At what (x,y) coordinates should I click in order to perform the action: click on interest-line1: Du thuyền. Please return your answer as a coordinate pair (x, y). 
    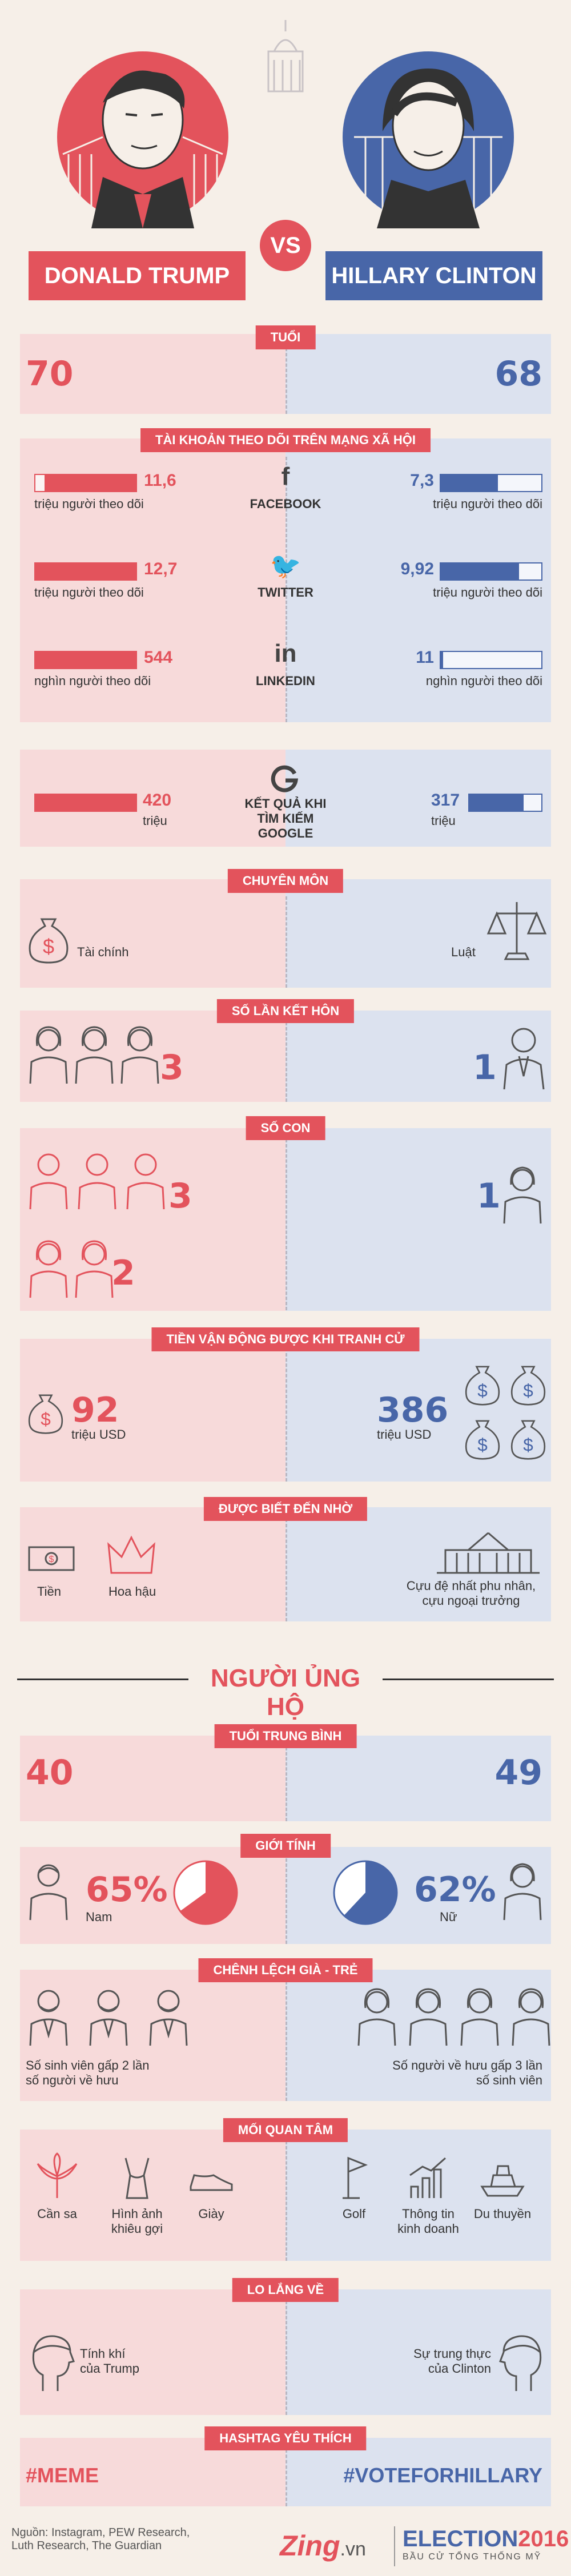
    Looking at the image, I should click on (502, 2214).